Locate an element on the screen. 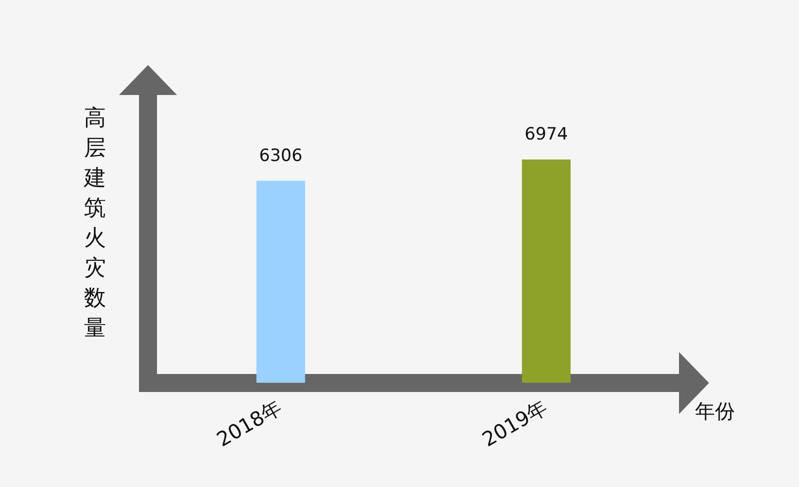 The width and height of the screenshot is (799, 487). data-label: 6306 is located at coordinates (280, 156).